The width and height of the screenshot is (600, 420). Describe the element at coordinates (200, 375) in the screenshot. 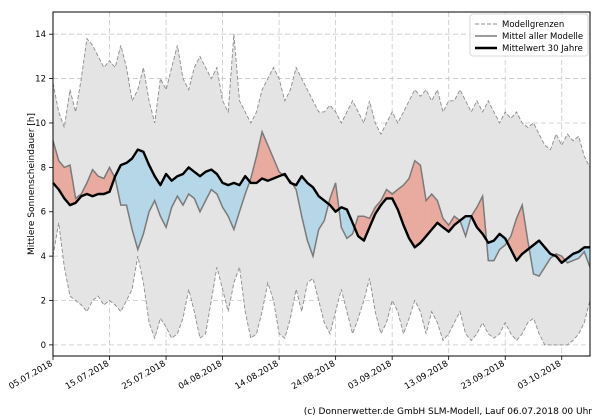

I see `x-tick-label: 04.08.2018` at that location.